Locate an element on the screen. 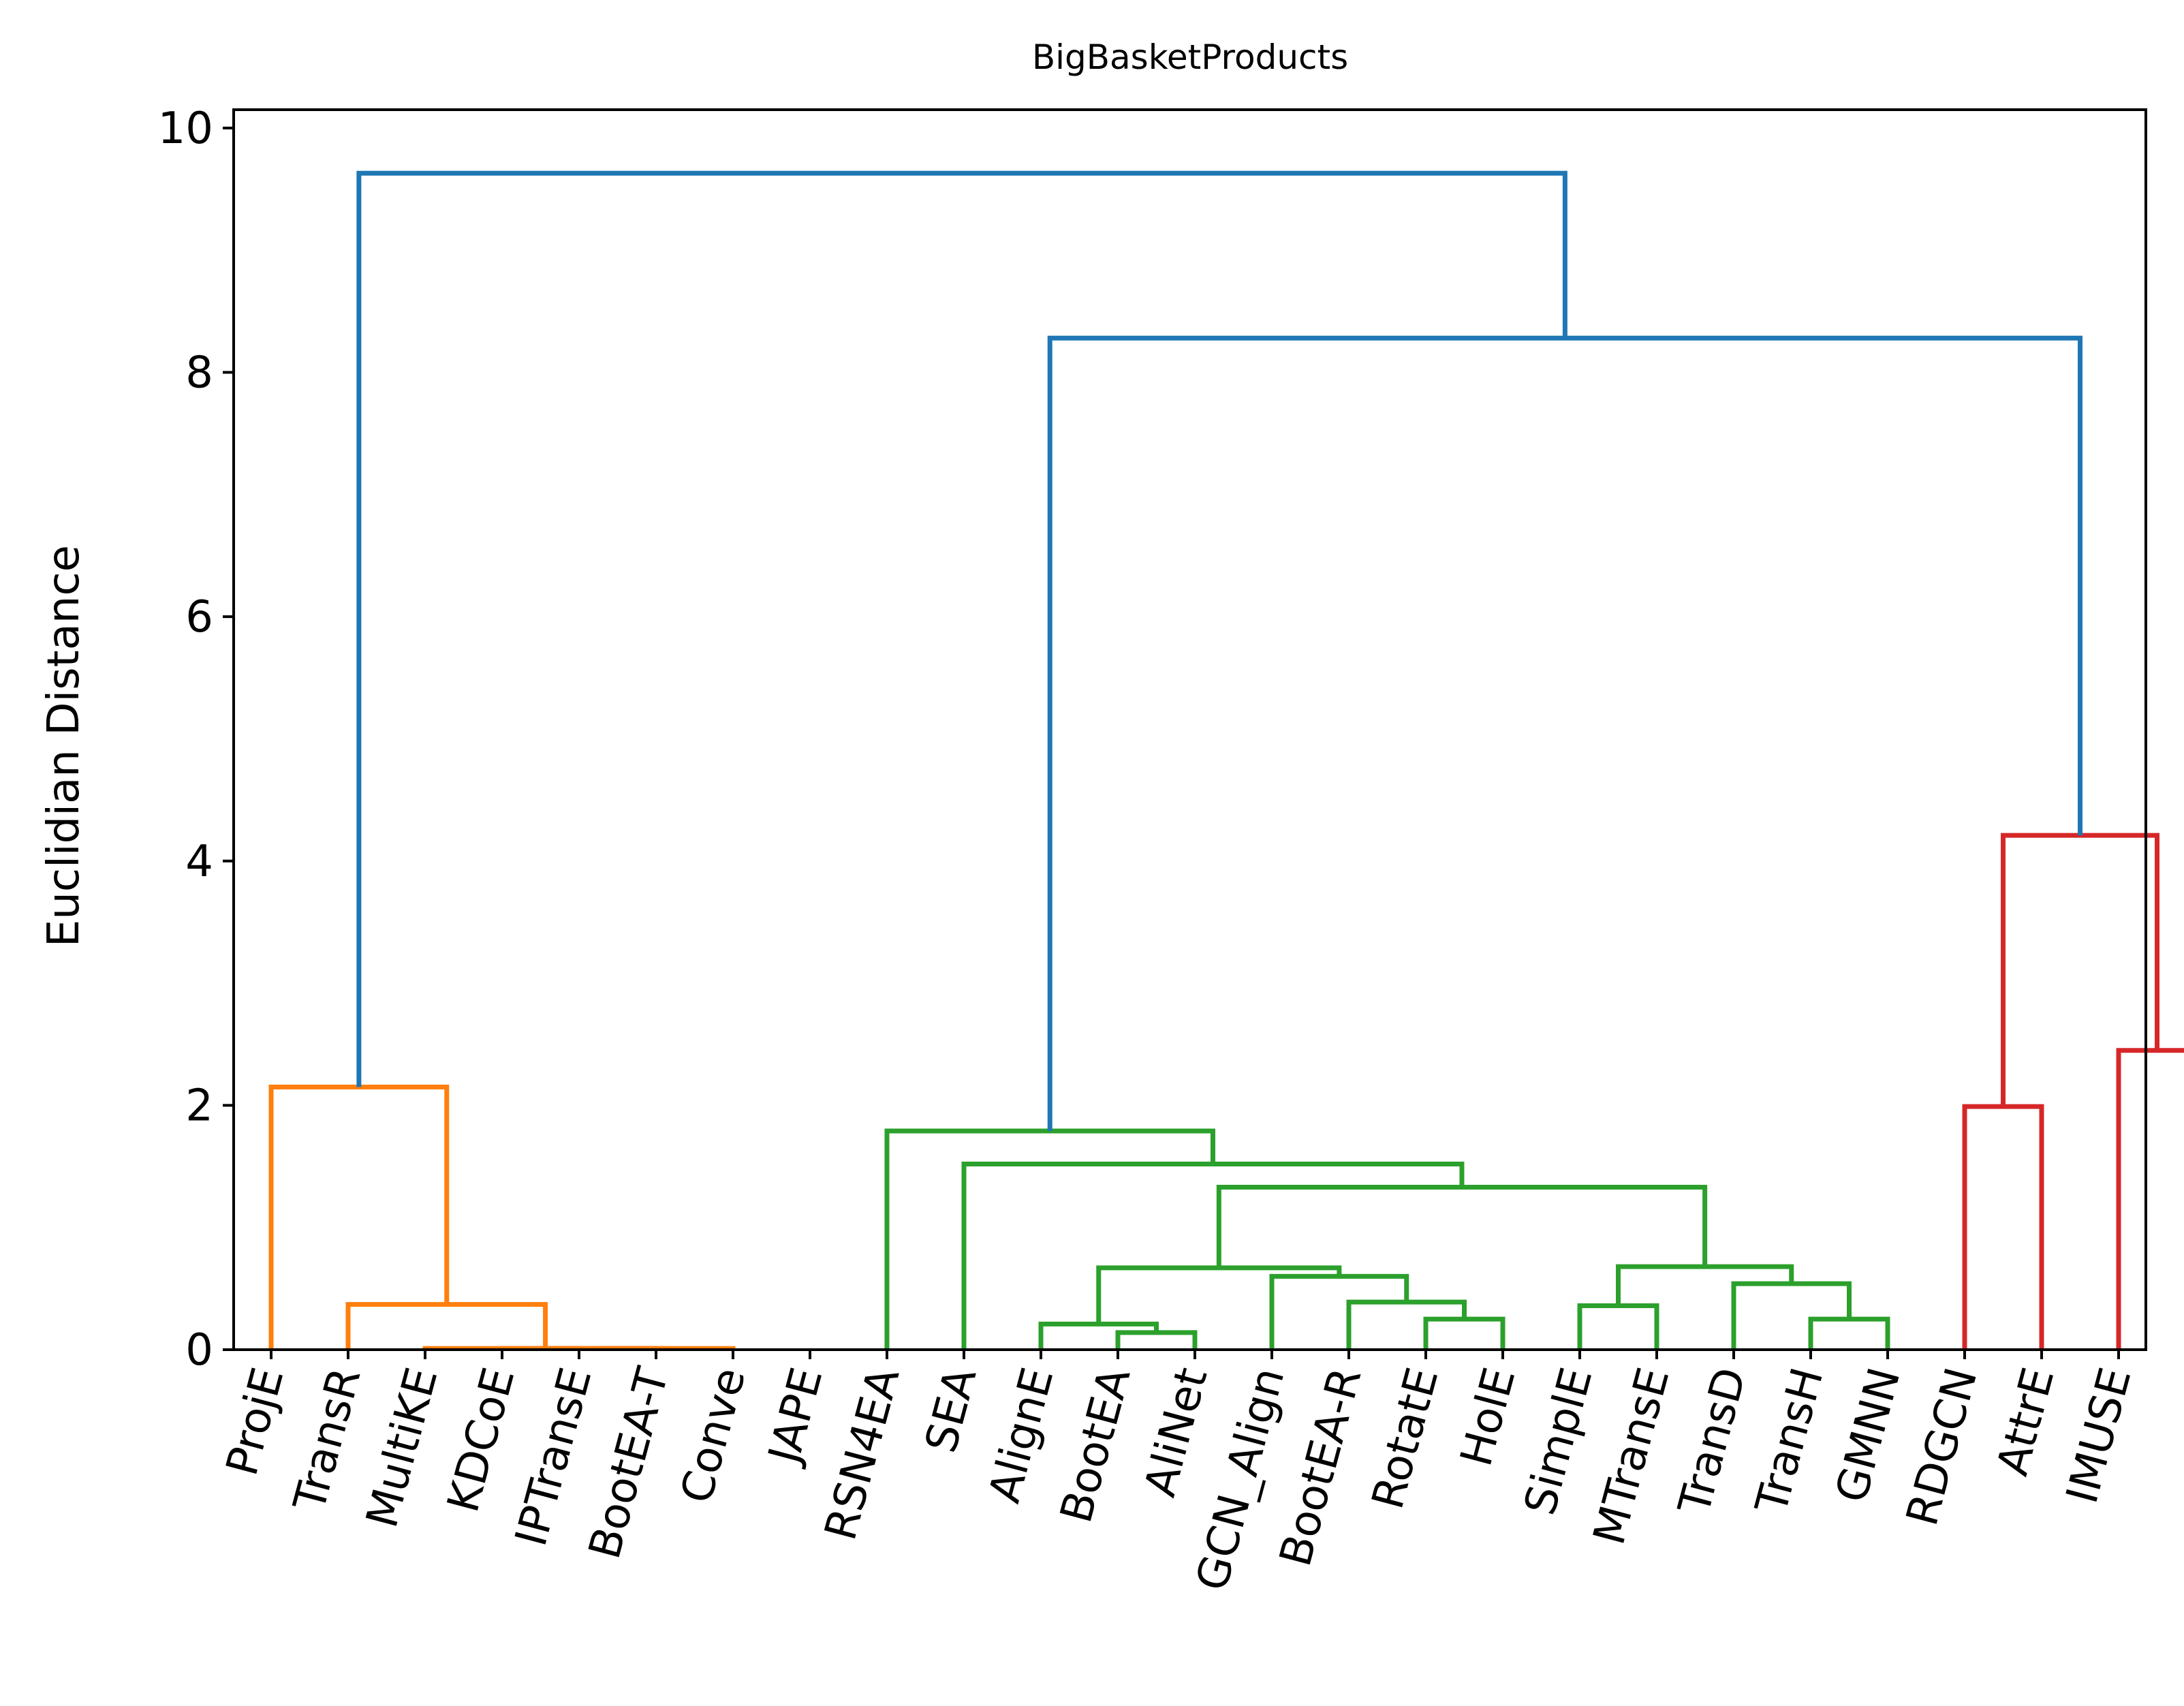  y-axis-ticks: 0 2 4 6 8 10 is located at coordinates (196, 740).